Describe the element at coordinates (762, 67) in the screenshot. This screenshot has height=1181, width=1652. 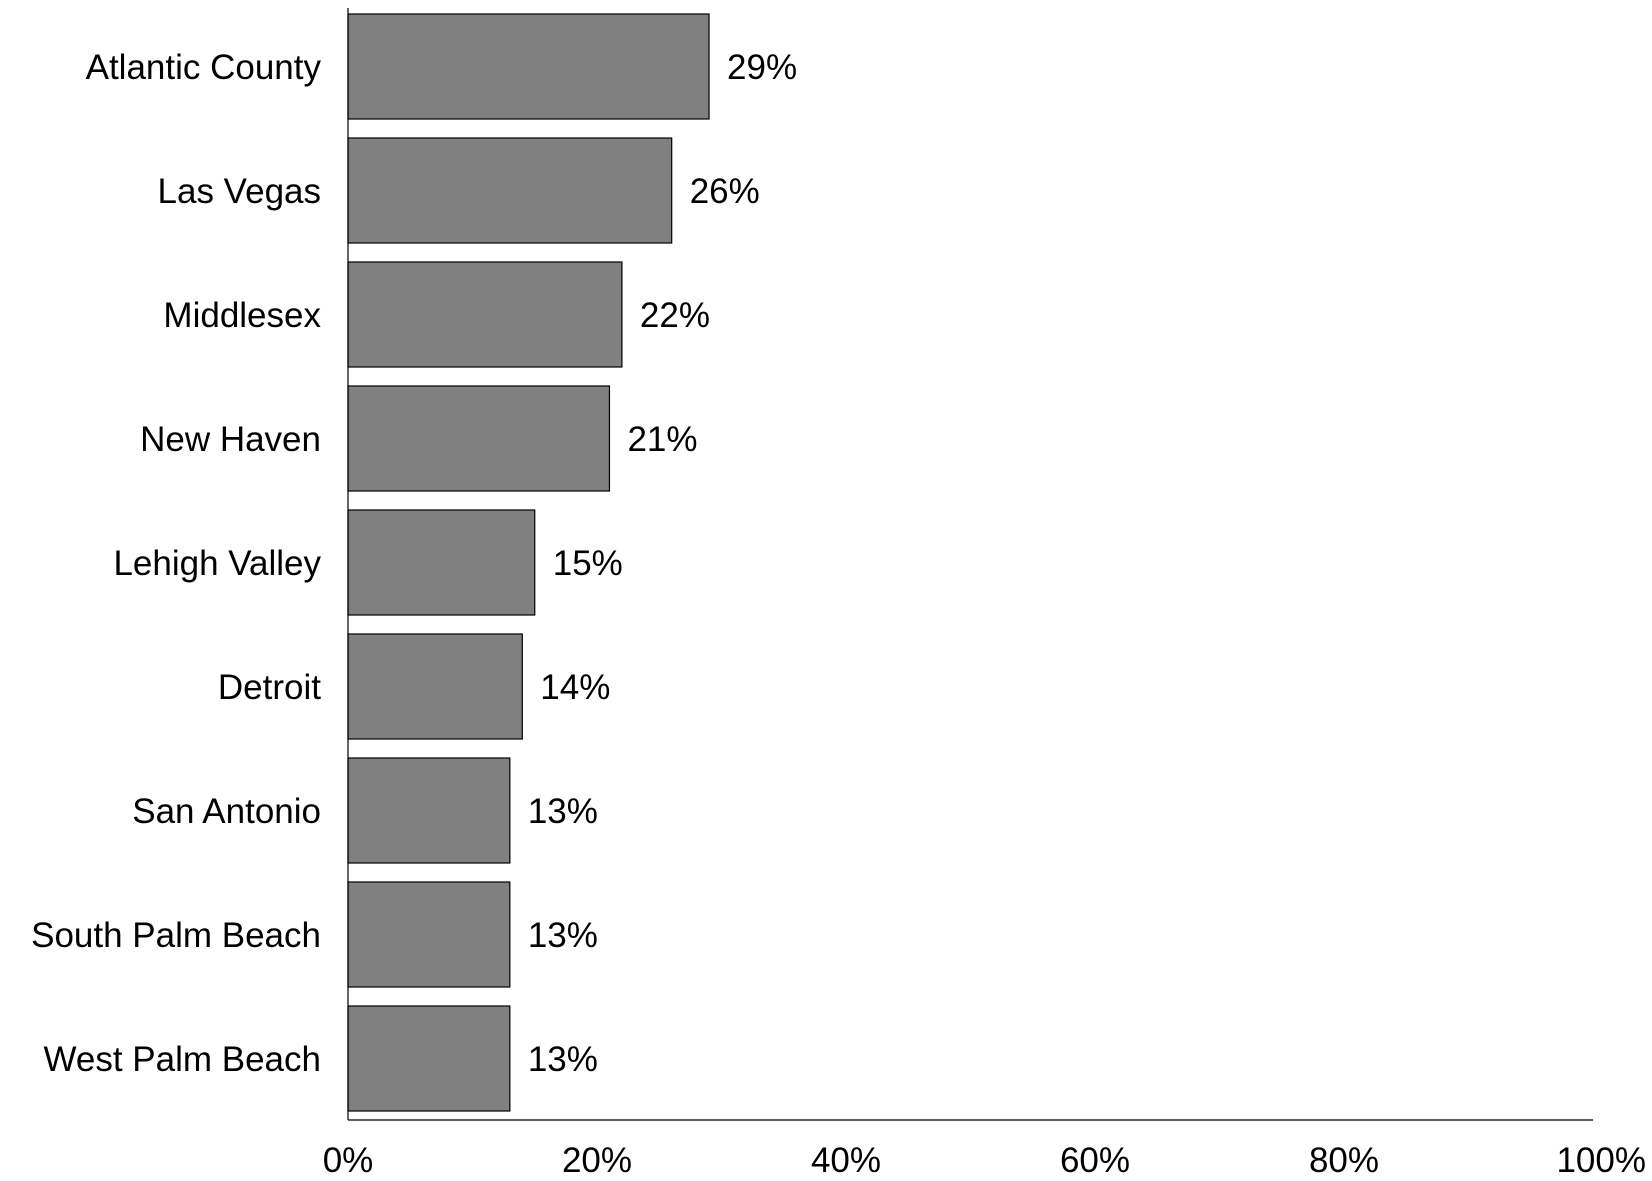
I see `value-label-atlantic-county: 29%` at that location.